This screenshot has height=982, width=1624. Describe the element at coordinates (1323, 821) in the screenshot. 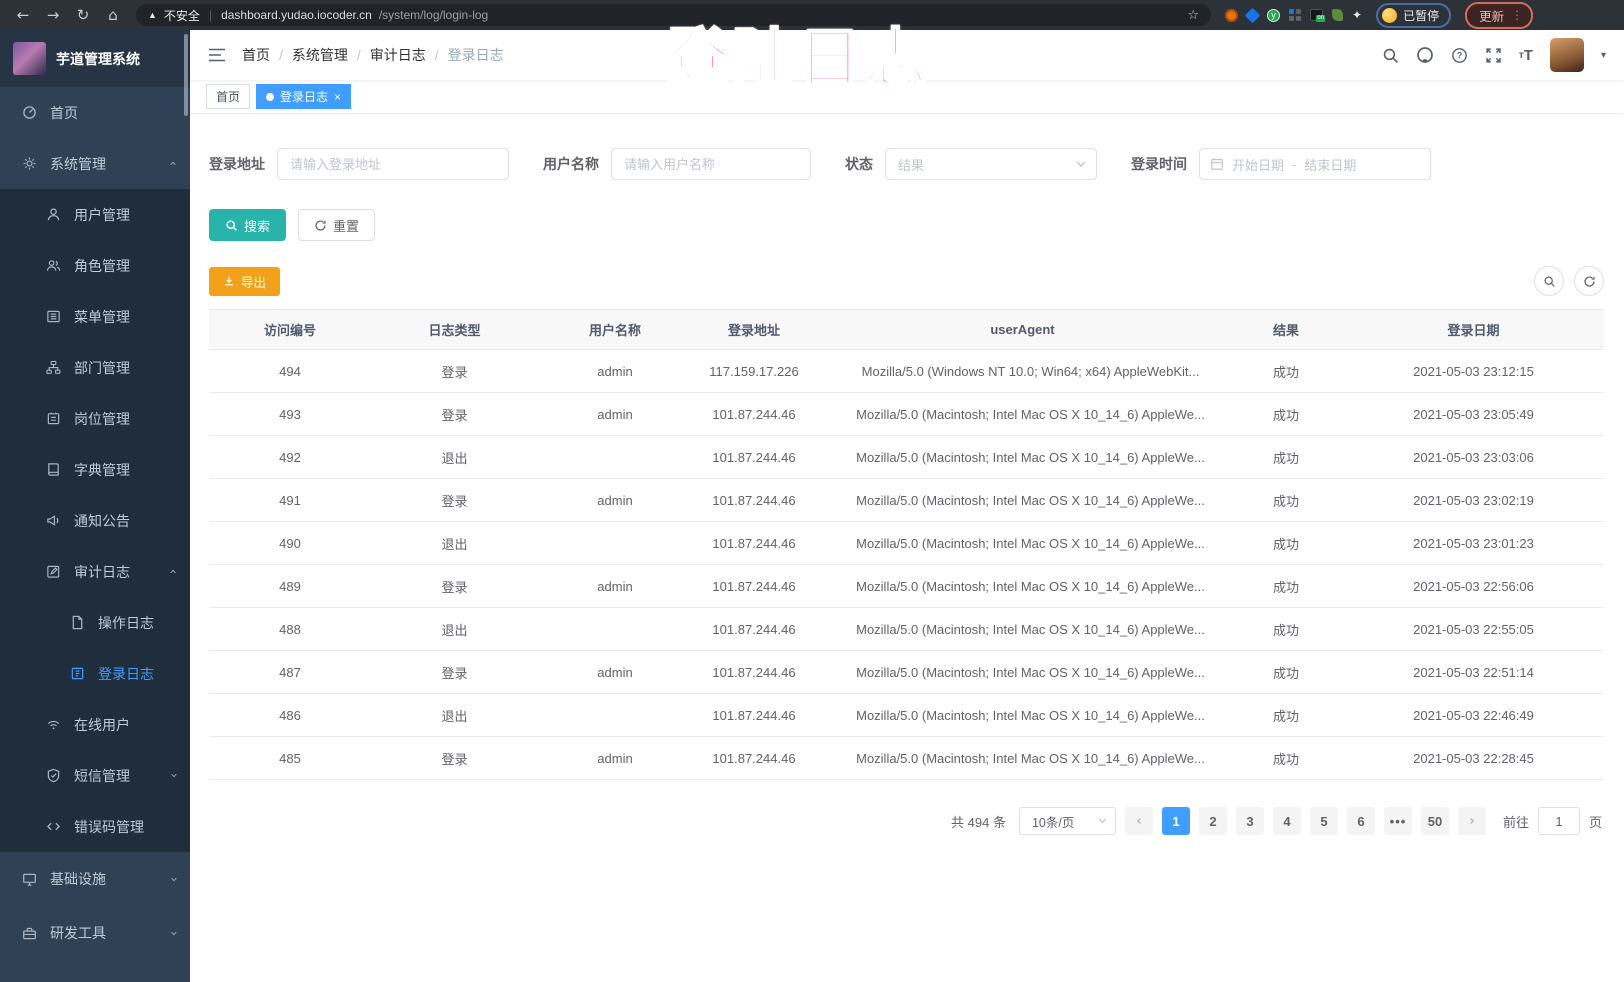

I see `page-button-5: 5` at that location.